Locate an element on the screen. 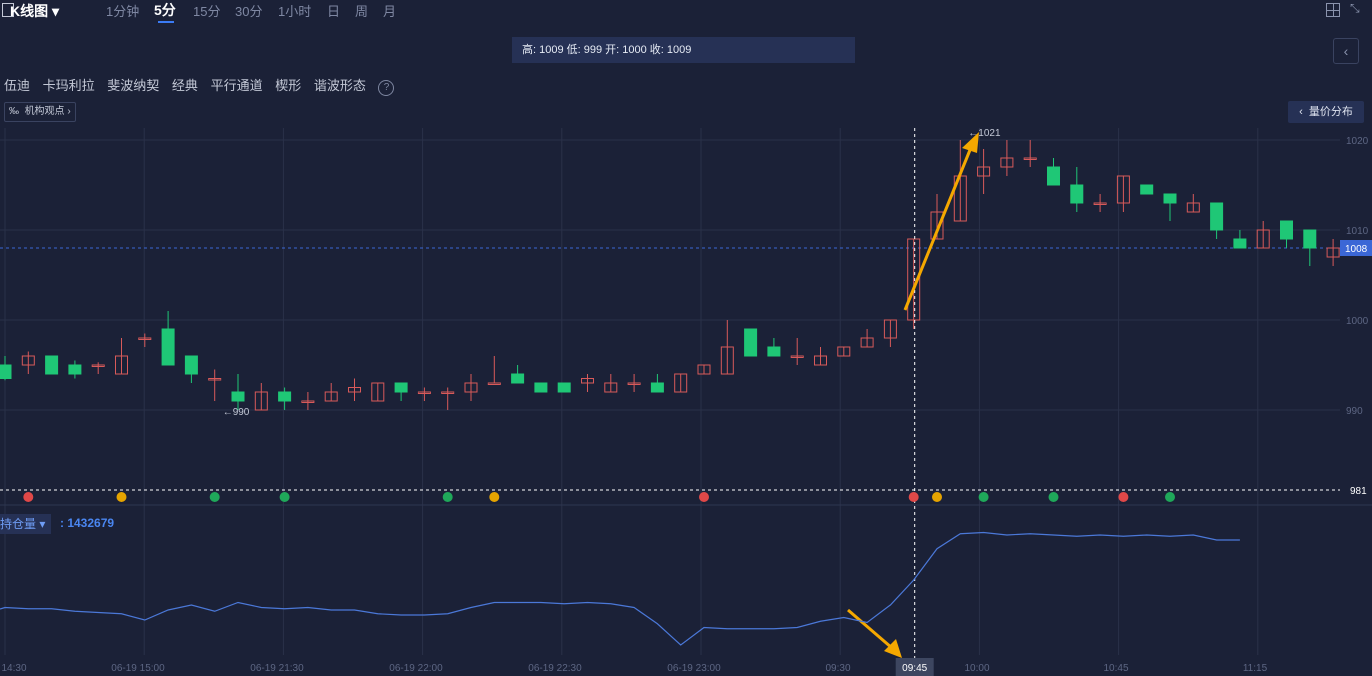  x-tick-label: 06-19 23:00 is located at coordinates (694, 668).